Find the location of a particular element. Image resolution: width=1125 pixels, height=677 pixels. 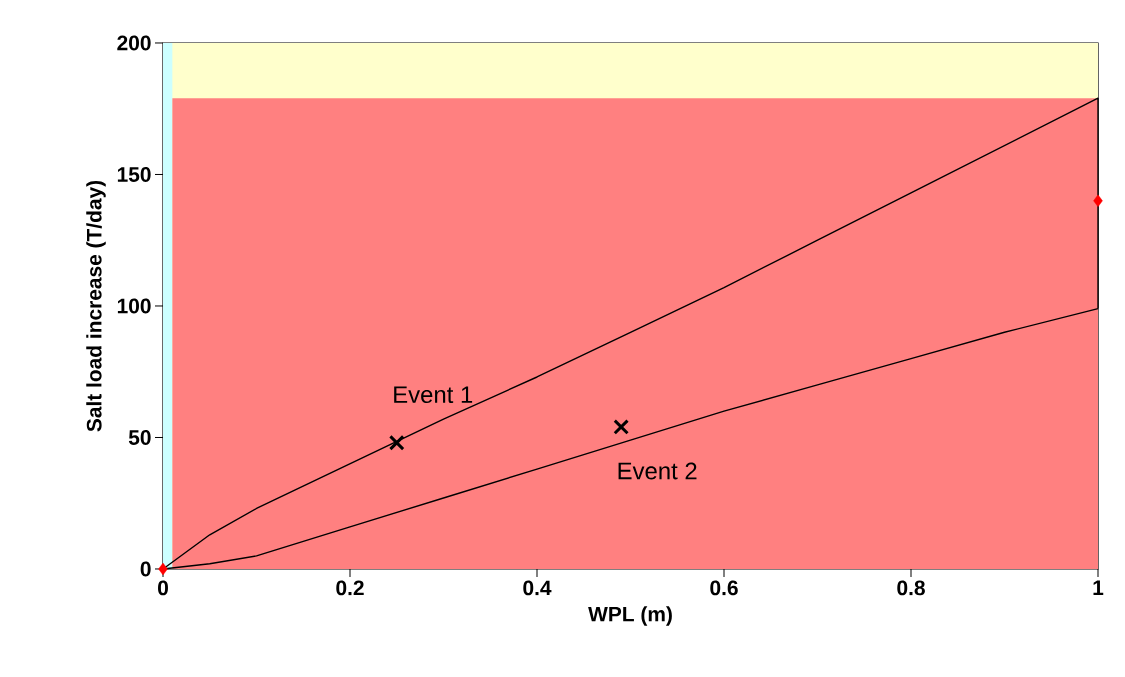

y-tick-label: 200 is located at coordinates (134, 43).